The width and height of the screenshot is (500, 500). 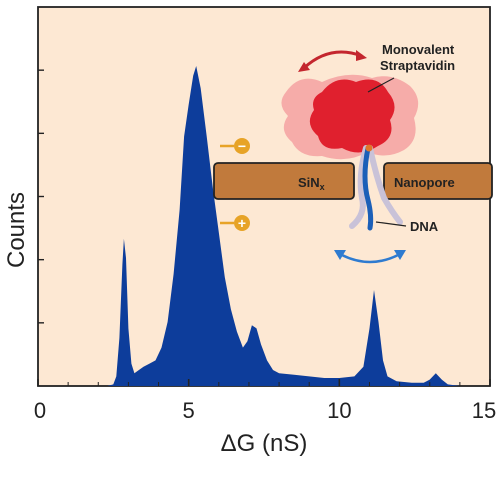 What do you see at coordinates (424, 226) in the screenshot?
I see `dna-label: DNA` at bounding box center [424, 226].